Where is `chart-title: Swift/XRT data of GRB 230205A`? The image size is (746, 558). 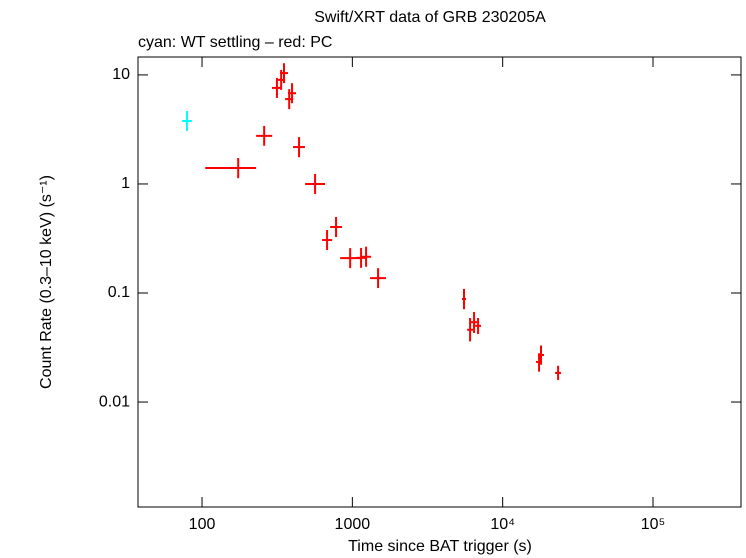 chart-title: Swift/XRT data of GRB 230205A is located at coordinates (430, 17).